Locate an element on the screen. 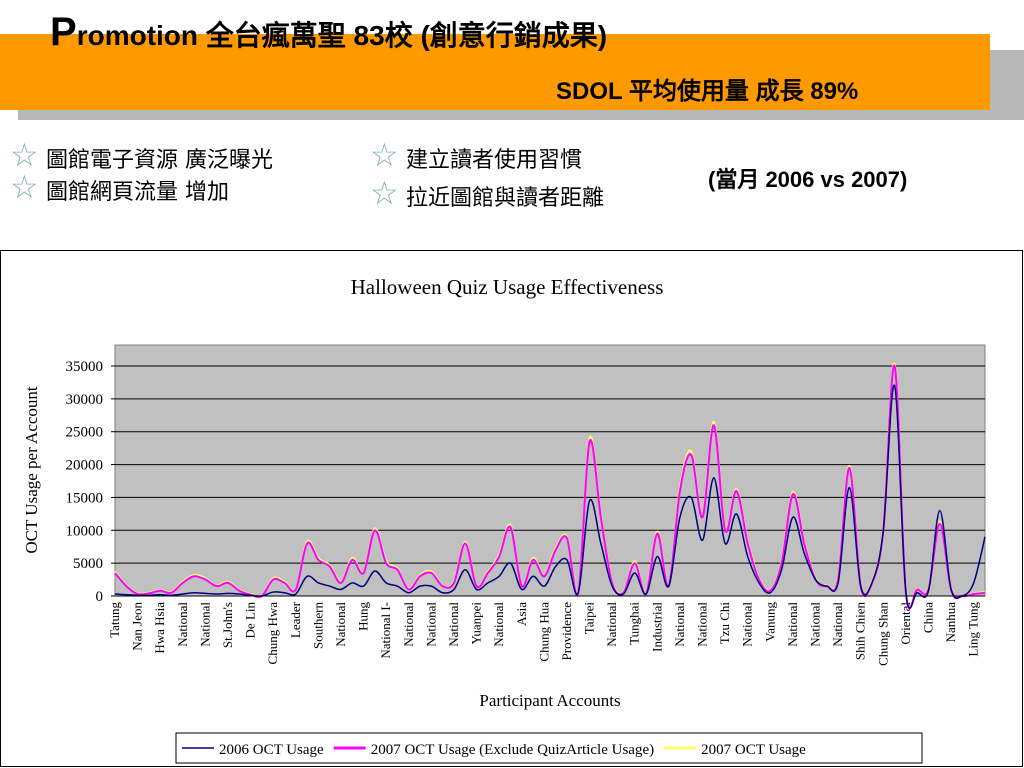 This screenshot has height=768, width=1024. x-tick-label: Nanhua is located at coordinates (950, 622).